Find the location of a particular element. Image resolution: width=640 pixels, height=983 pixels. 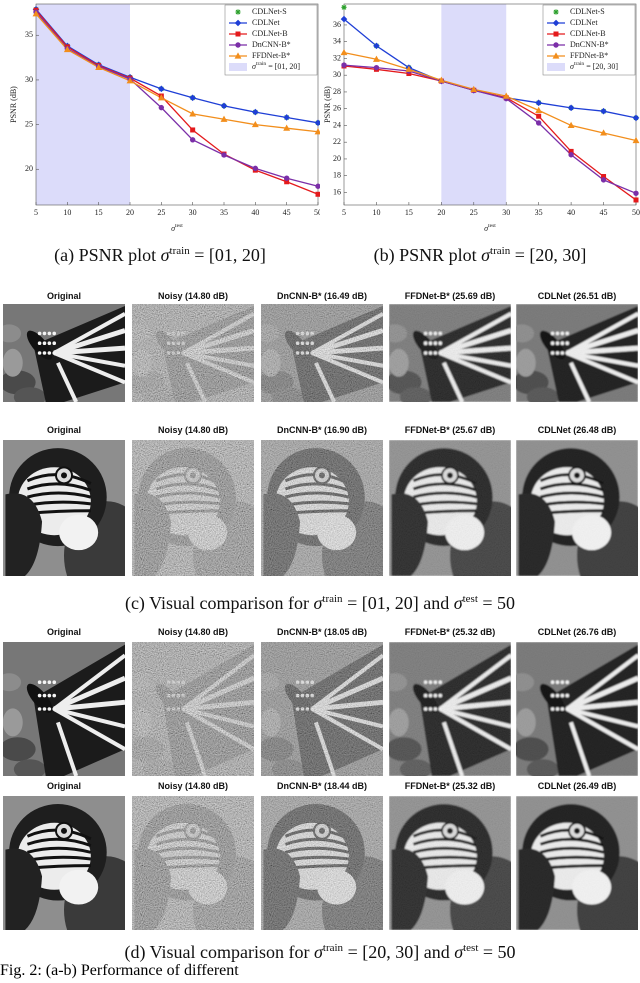

x-tick-label: 25 is located at coordinates (161, 212).